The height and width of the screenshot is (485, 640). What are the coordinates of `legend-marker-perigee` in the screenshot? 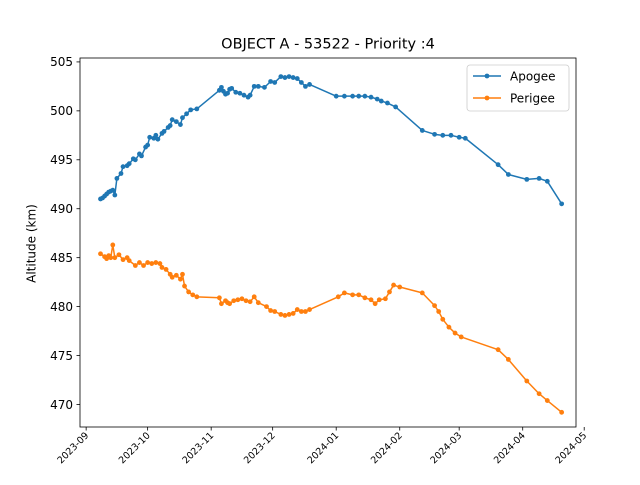 It's located at (487, 98).